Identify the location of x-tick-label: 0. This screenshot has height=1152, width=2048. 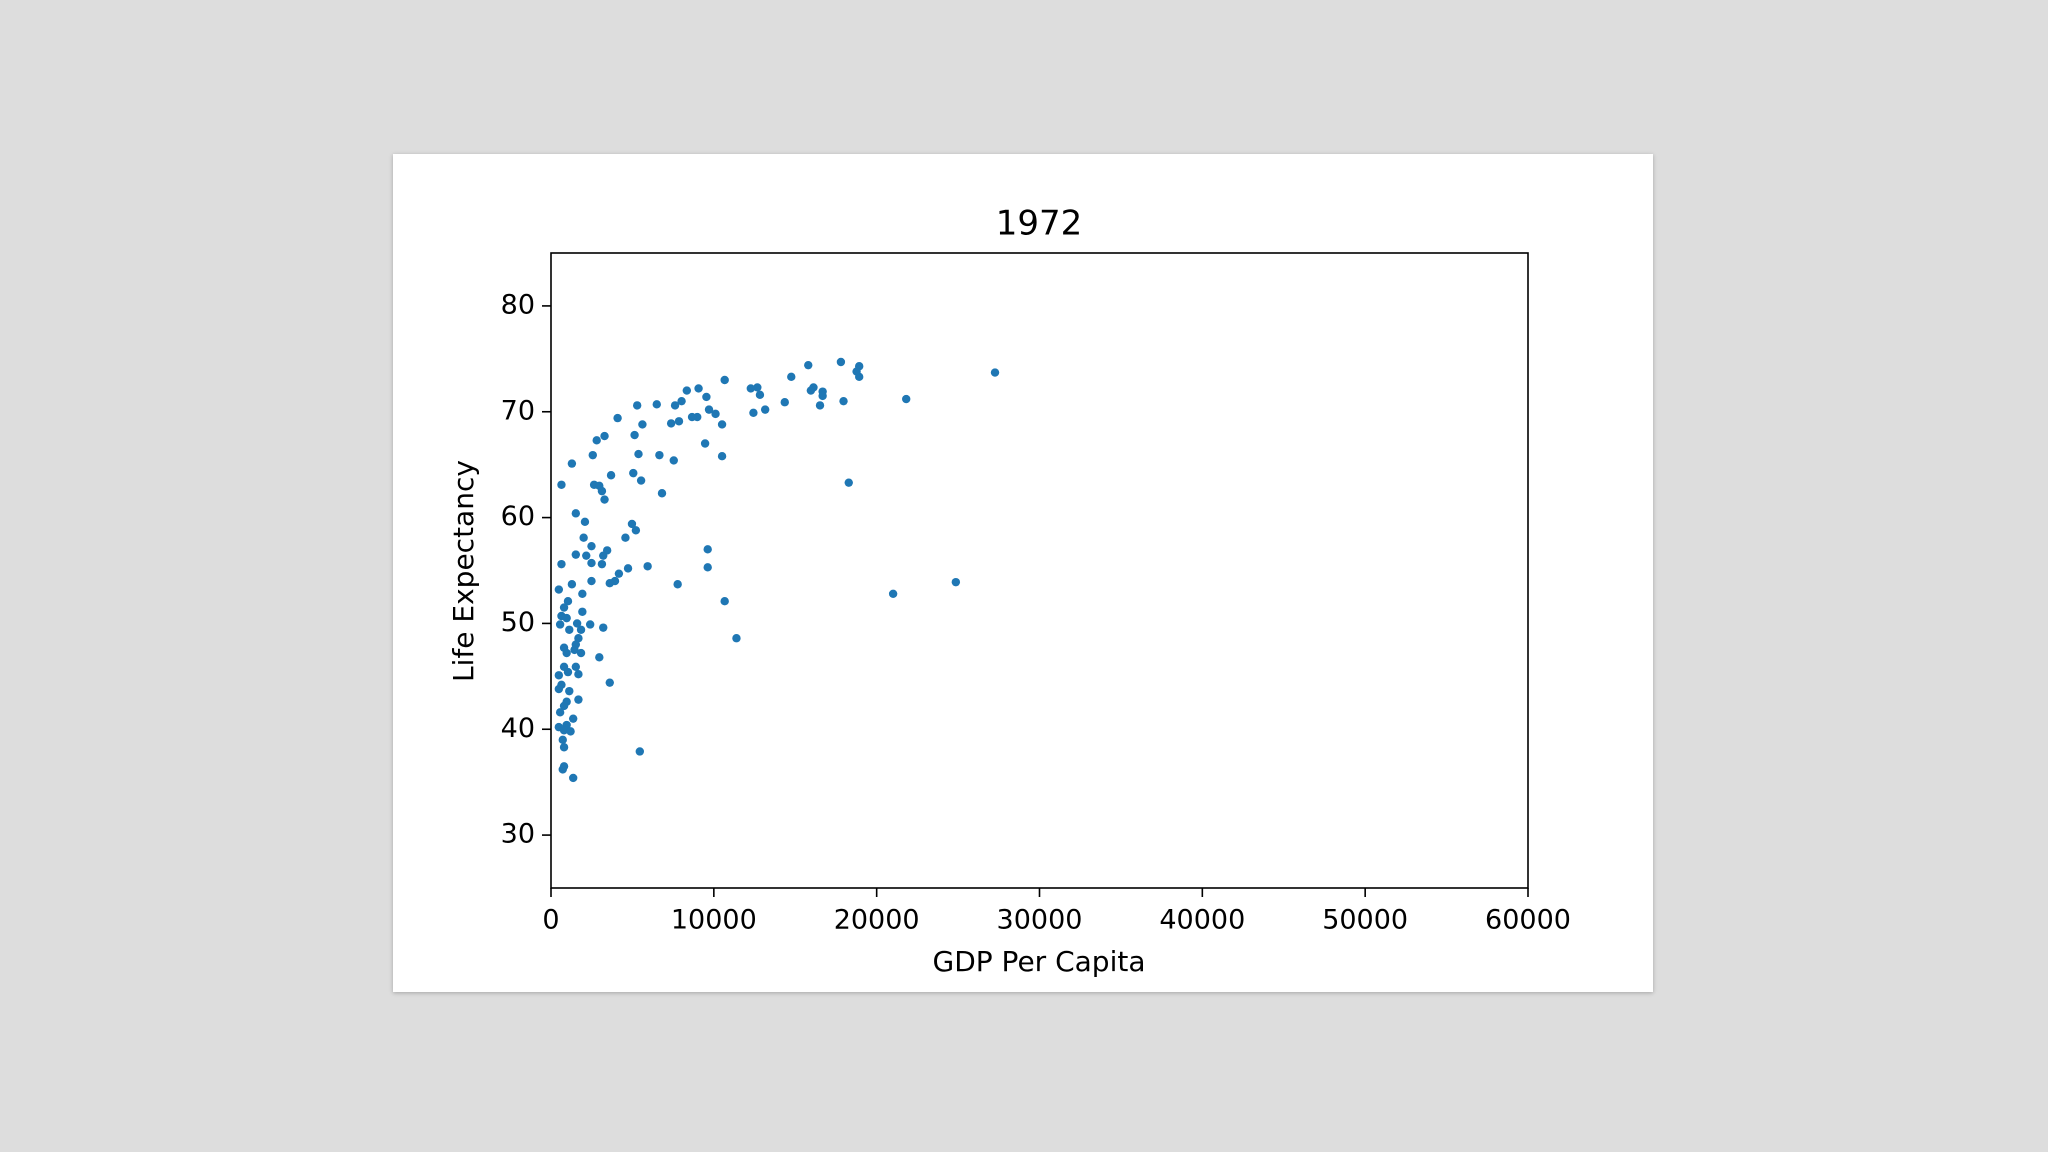
(550, 920).